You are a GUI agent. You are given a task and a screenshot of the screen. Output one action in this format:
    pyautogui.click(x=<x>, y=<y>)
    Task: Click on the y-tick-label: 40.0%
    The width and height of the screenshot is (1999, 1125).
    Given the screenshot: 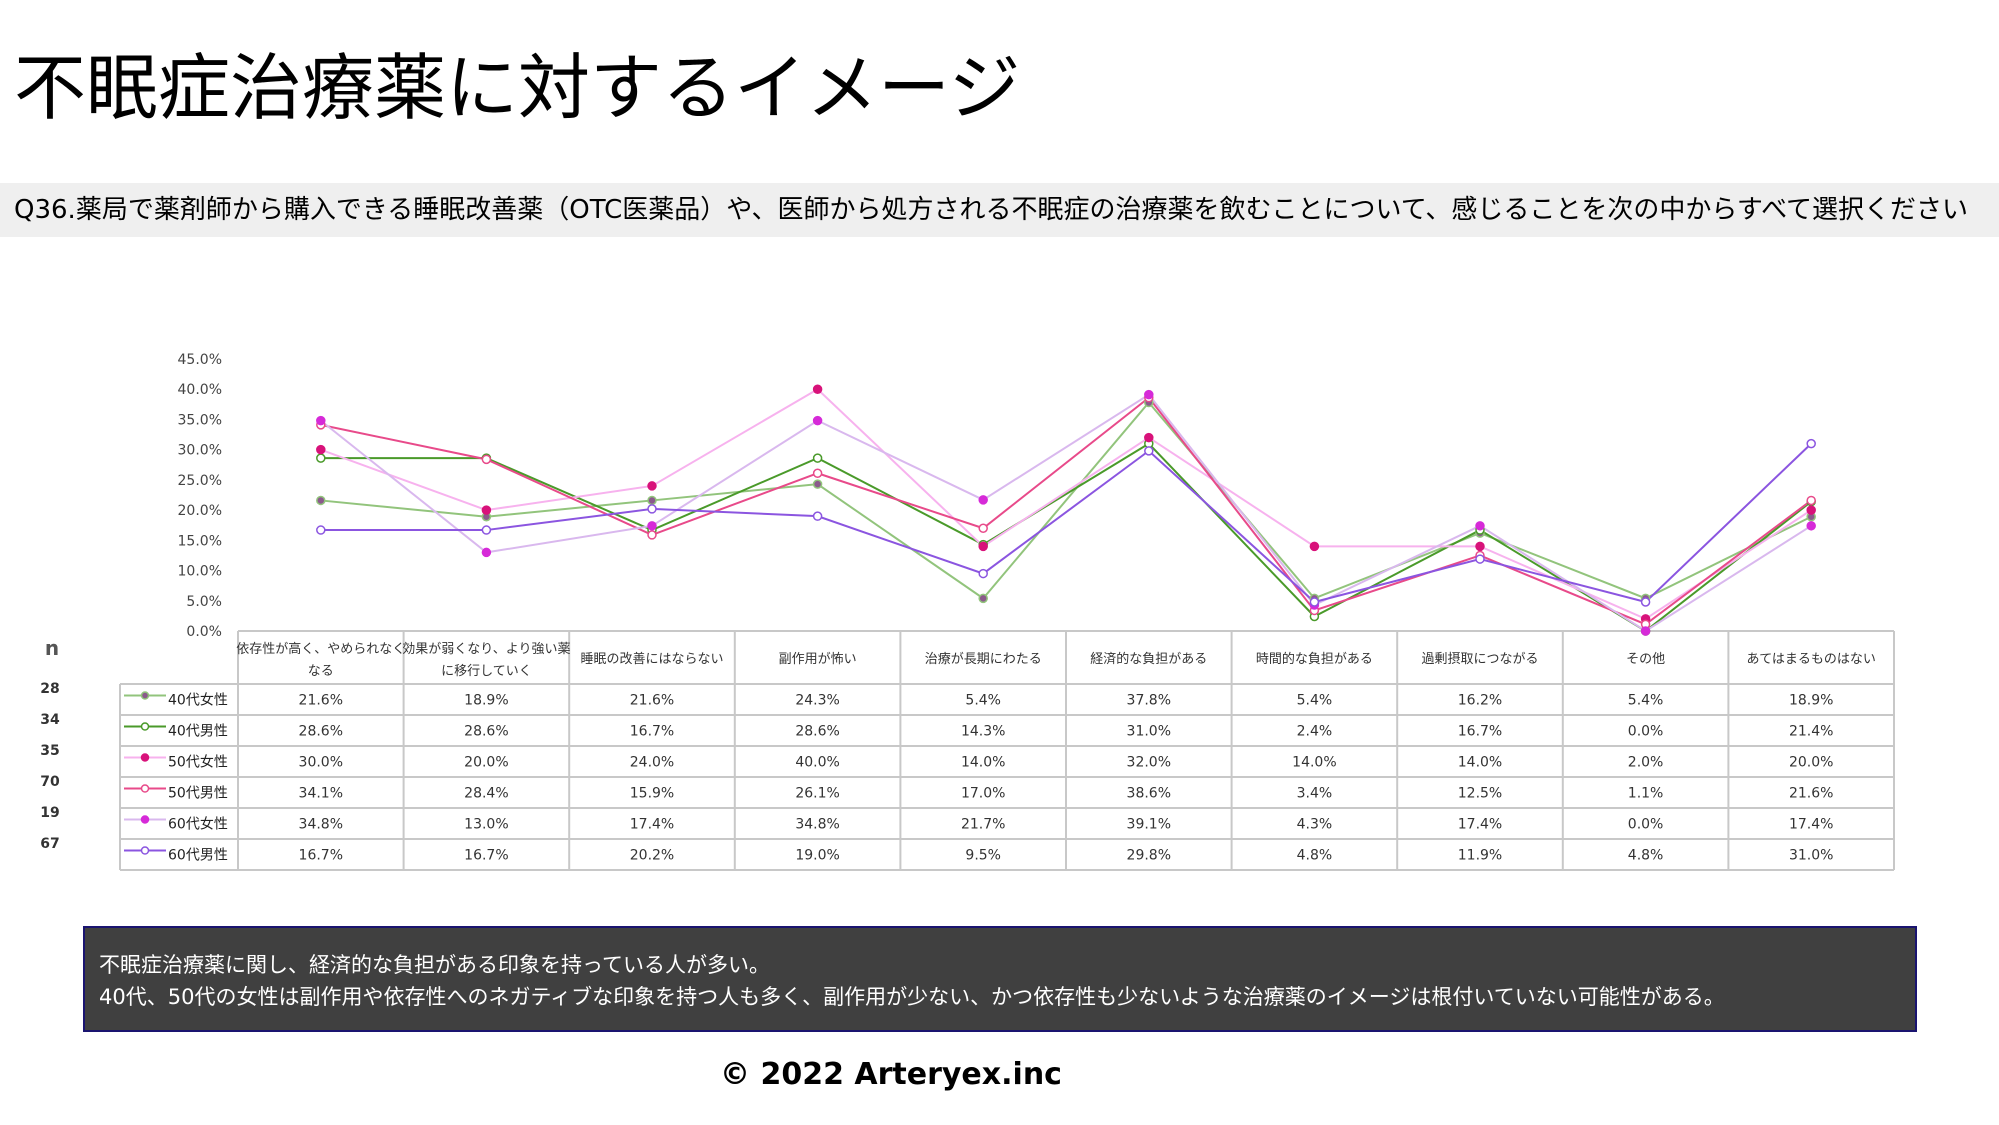 What is the action you would take?
    pyautogui.click(x=200, y=390)
    